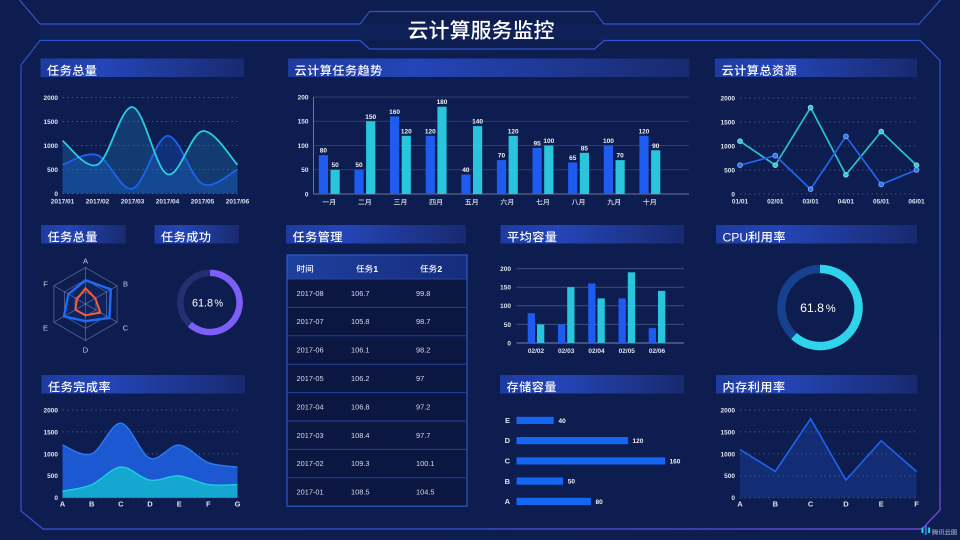 This screenshot has width=960, height=540. I want to click on svg-text: 97.2, so click(423, 406).